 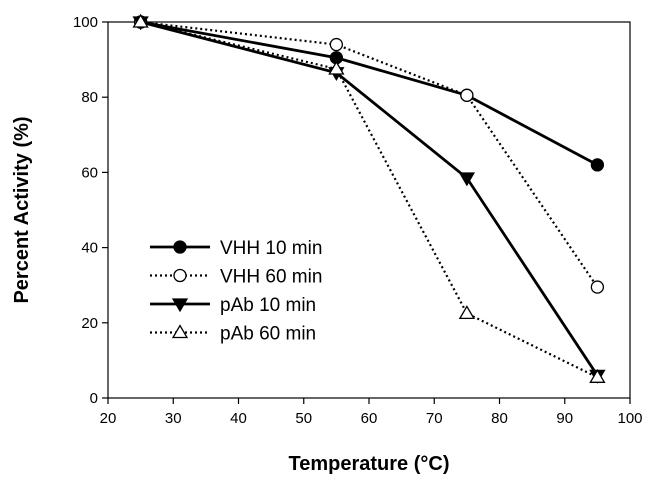 What do you see at coordinates (369, 418) in the screenshot?
I see `x-tick-label: 60` at bounding box center [369, 418].